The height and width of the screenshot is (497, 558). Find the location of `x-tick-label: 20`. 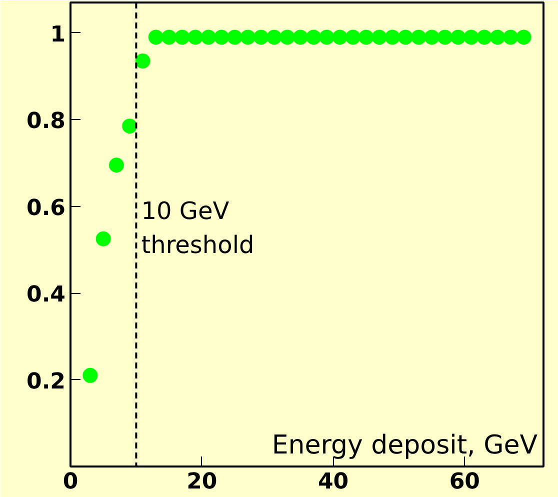

x-tick-label: 20 is located at coordinates (202, 482).